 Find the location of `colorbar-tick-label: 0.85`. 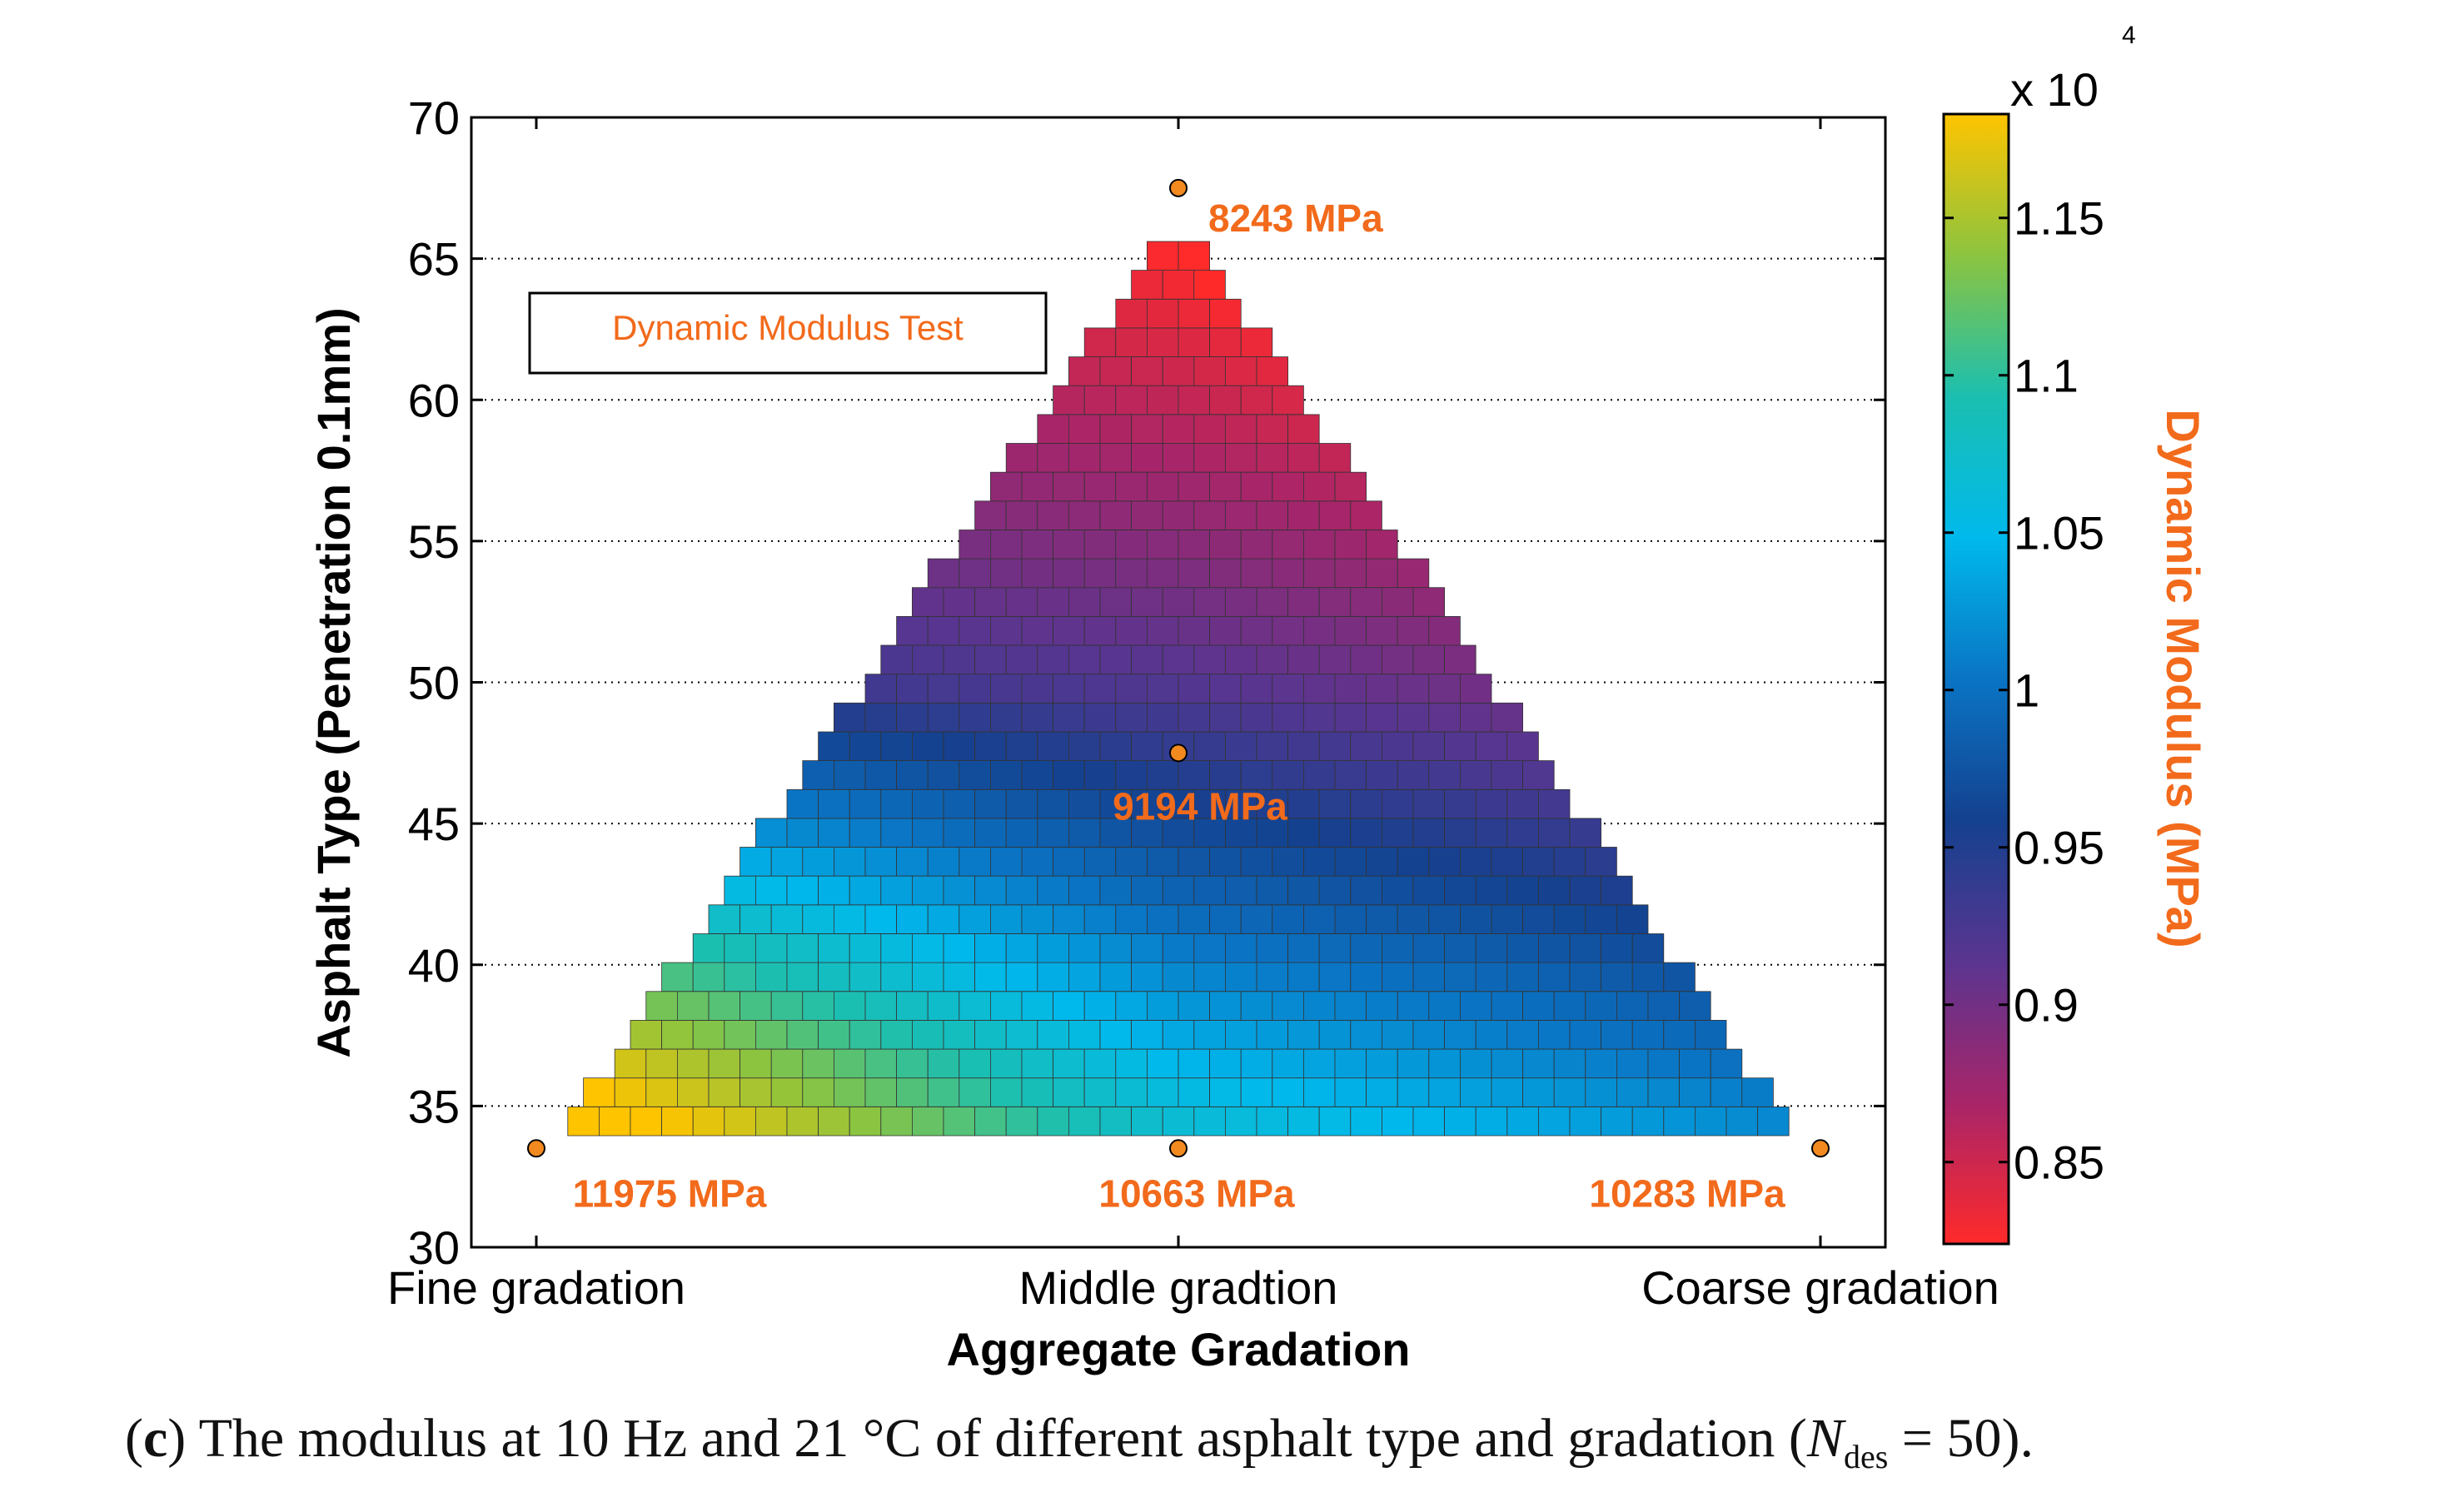

colorbar-tick-label: 0.85 is located at coordinates (2059, 1162).